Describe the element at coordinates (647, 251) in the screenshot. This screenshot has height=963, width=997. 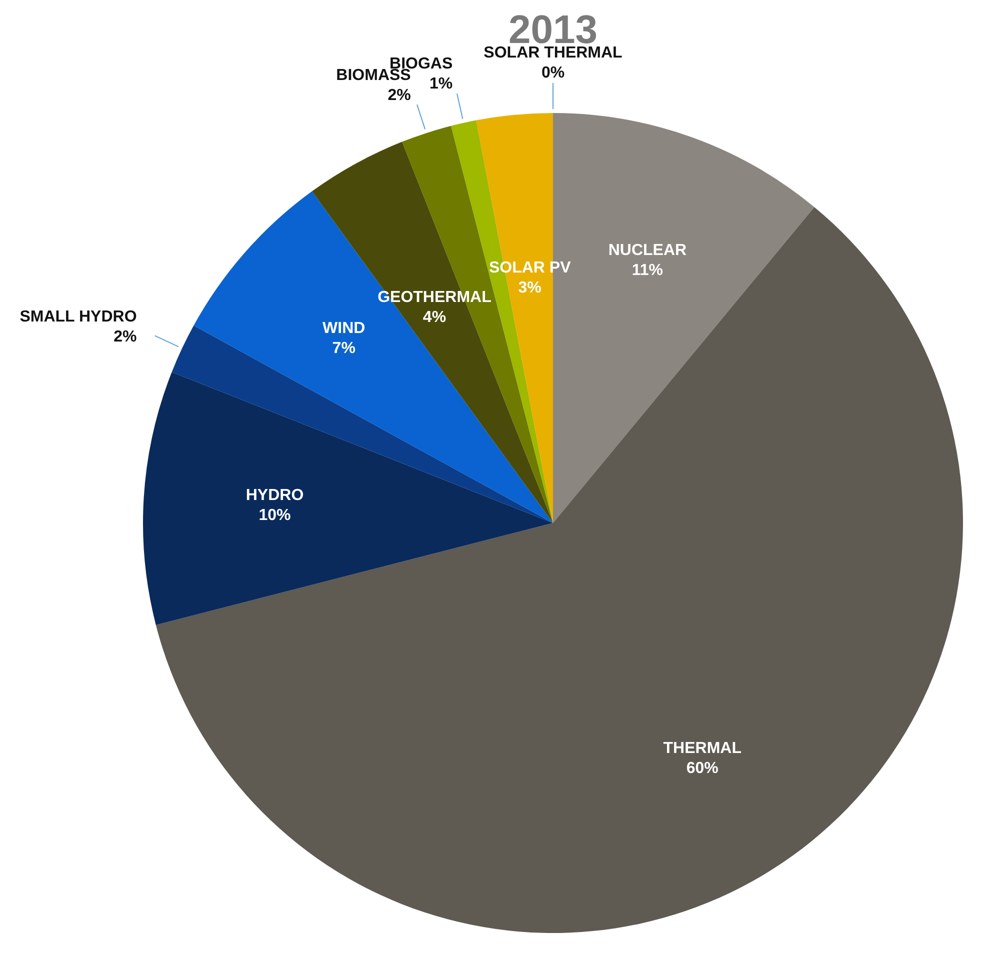
I see `slice-label: NUCLEAR` at that location.